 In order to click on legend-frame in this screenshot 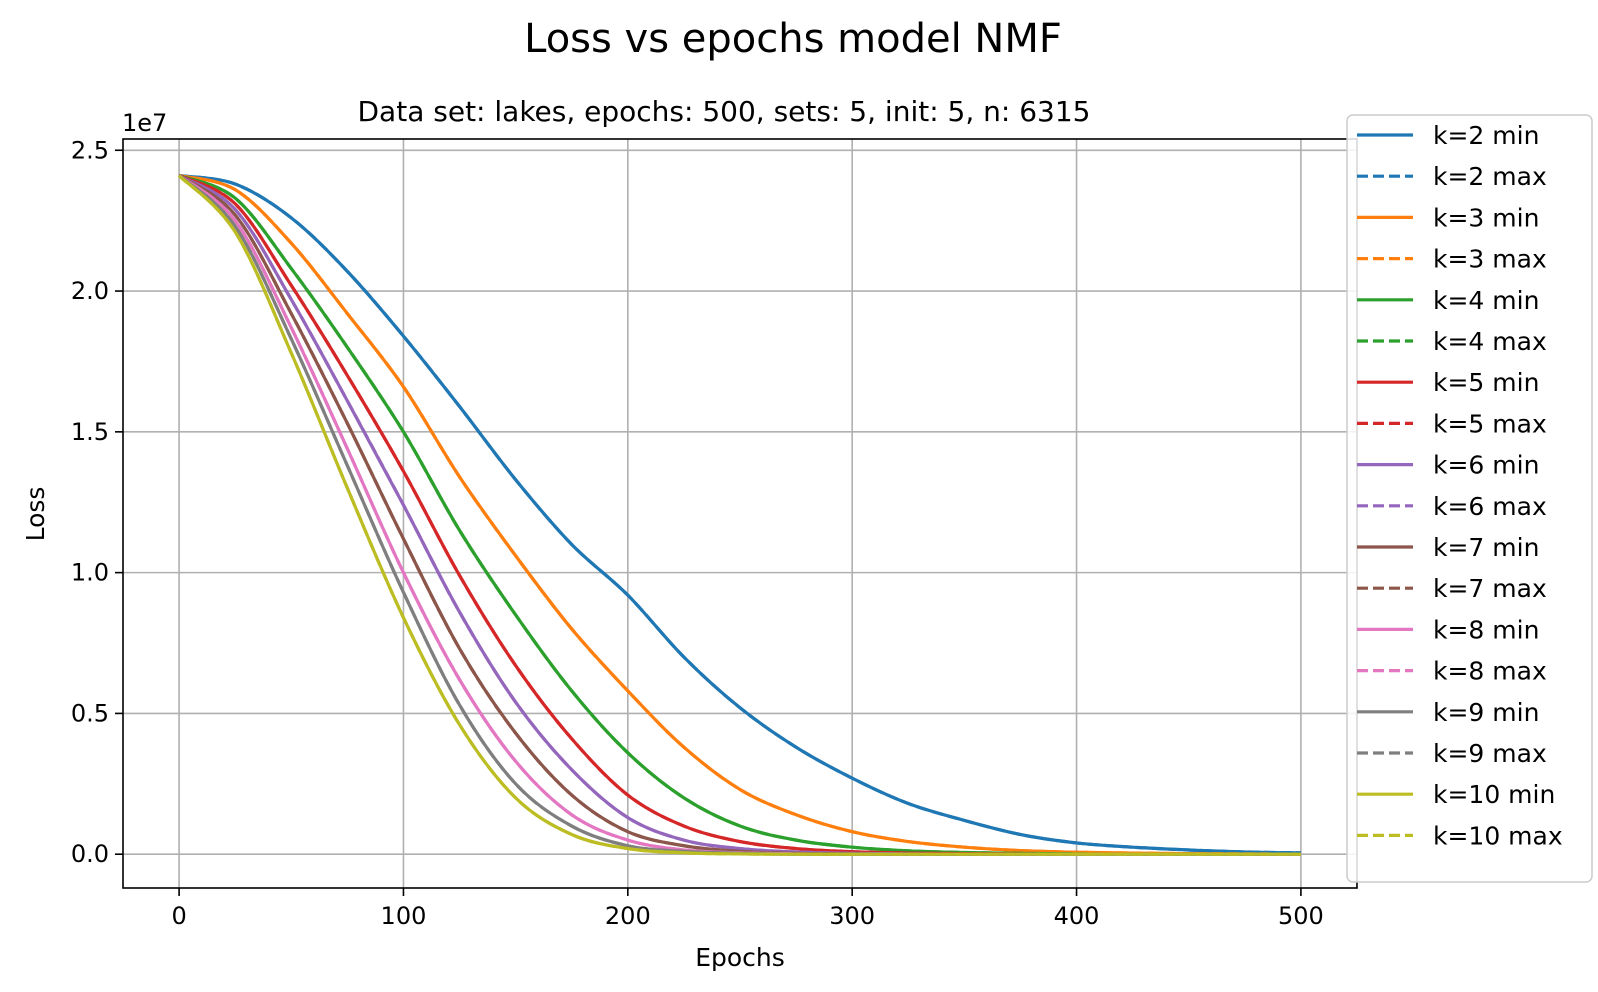, I will do `click(1469, 498)`.